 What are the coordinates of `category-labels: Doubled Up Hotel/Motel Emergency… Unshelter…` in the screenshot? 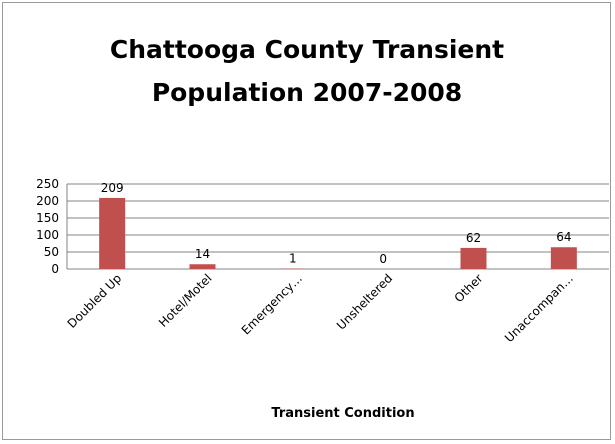 It's located at (320, 308).